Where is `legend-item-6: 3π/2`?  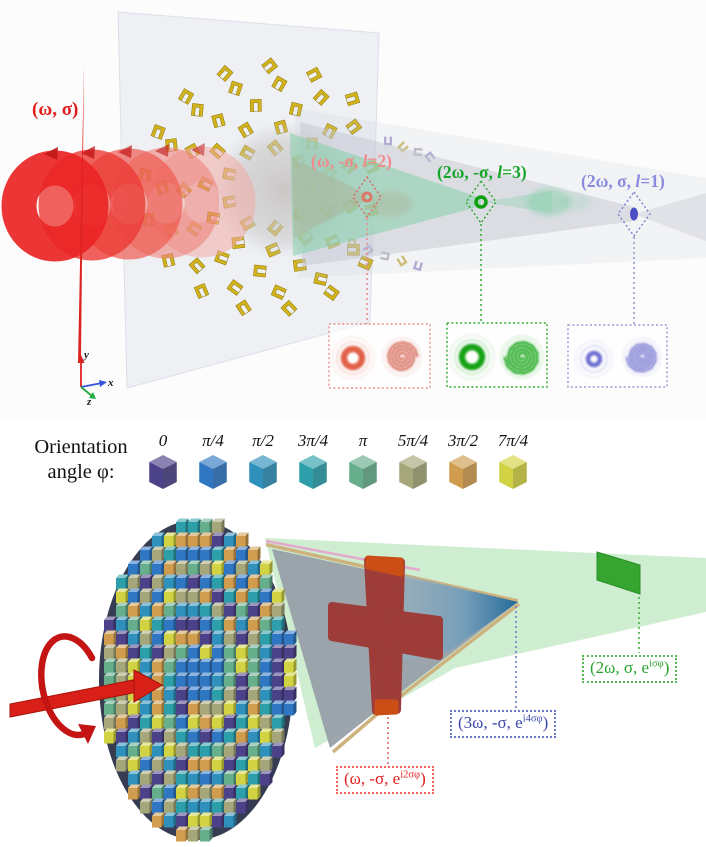 legend-item-6: 3π/2 is located at coordinates (463, 460).